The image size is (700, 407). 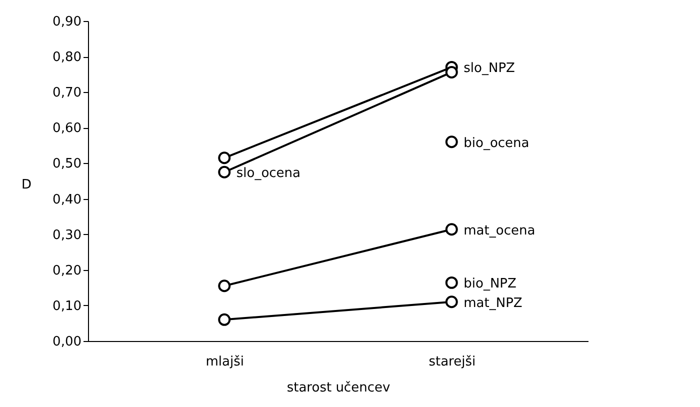 What do you see at coordinates (67, 22) in the screenshot?
I see `y-tick-label: 0,90` at bounding box center [67, 22].